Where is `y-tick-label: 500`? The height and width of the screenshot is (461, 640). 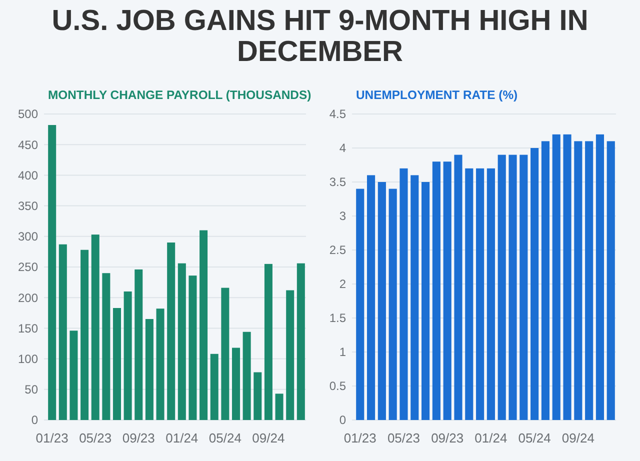
y-tick-label: 500 is located at coordinates (28, 114).